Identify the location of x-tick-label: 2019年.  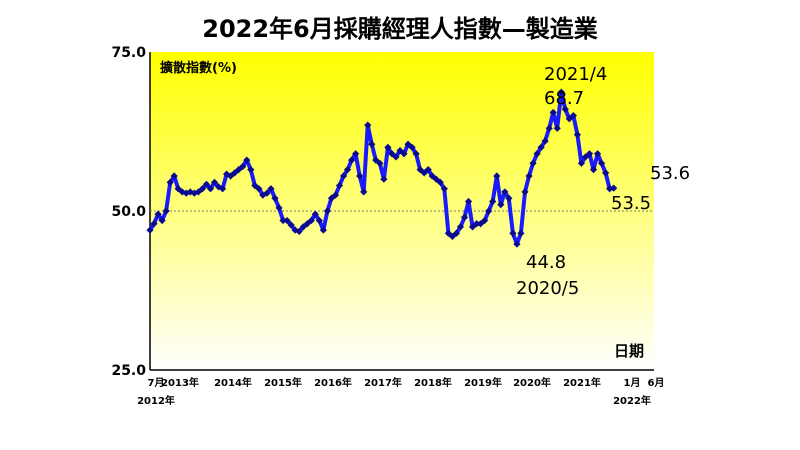
(483, 382).